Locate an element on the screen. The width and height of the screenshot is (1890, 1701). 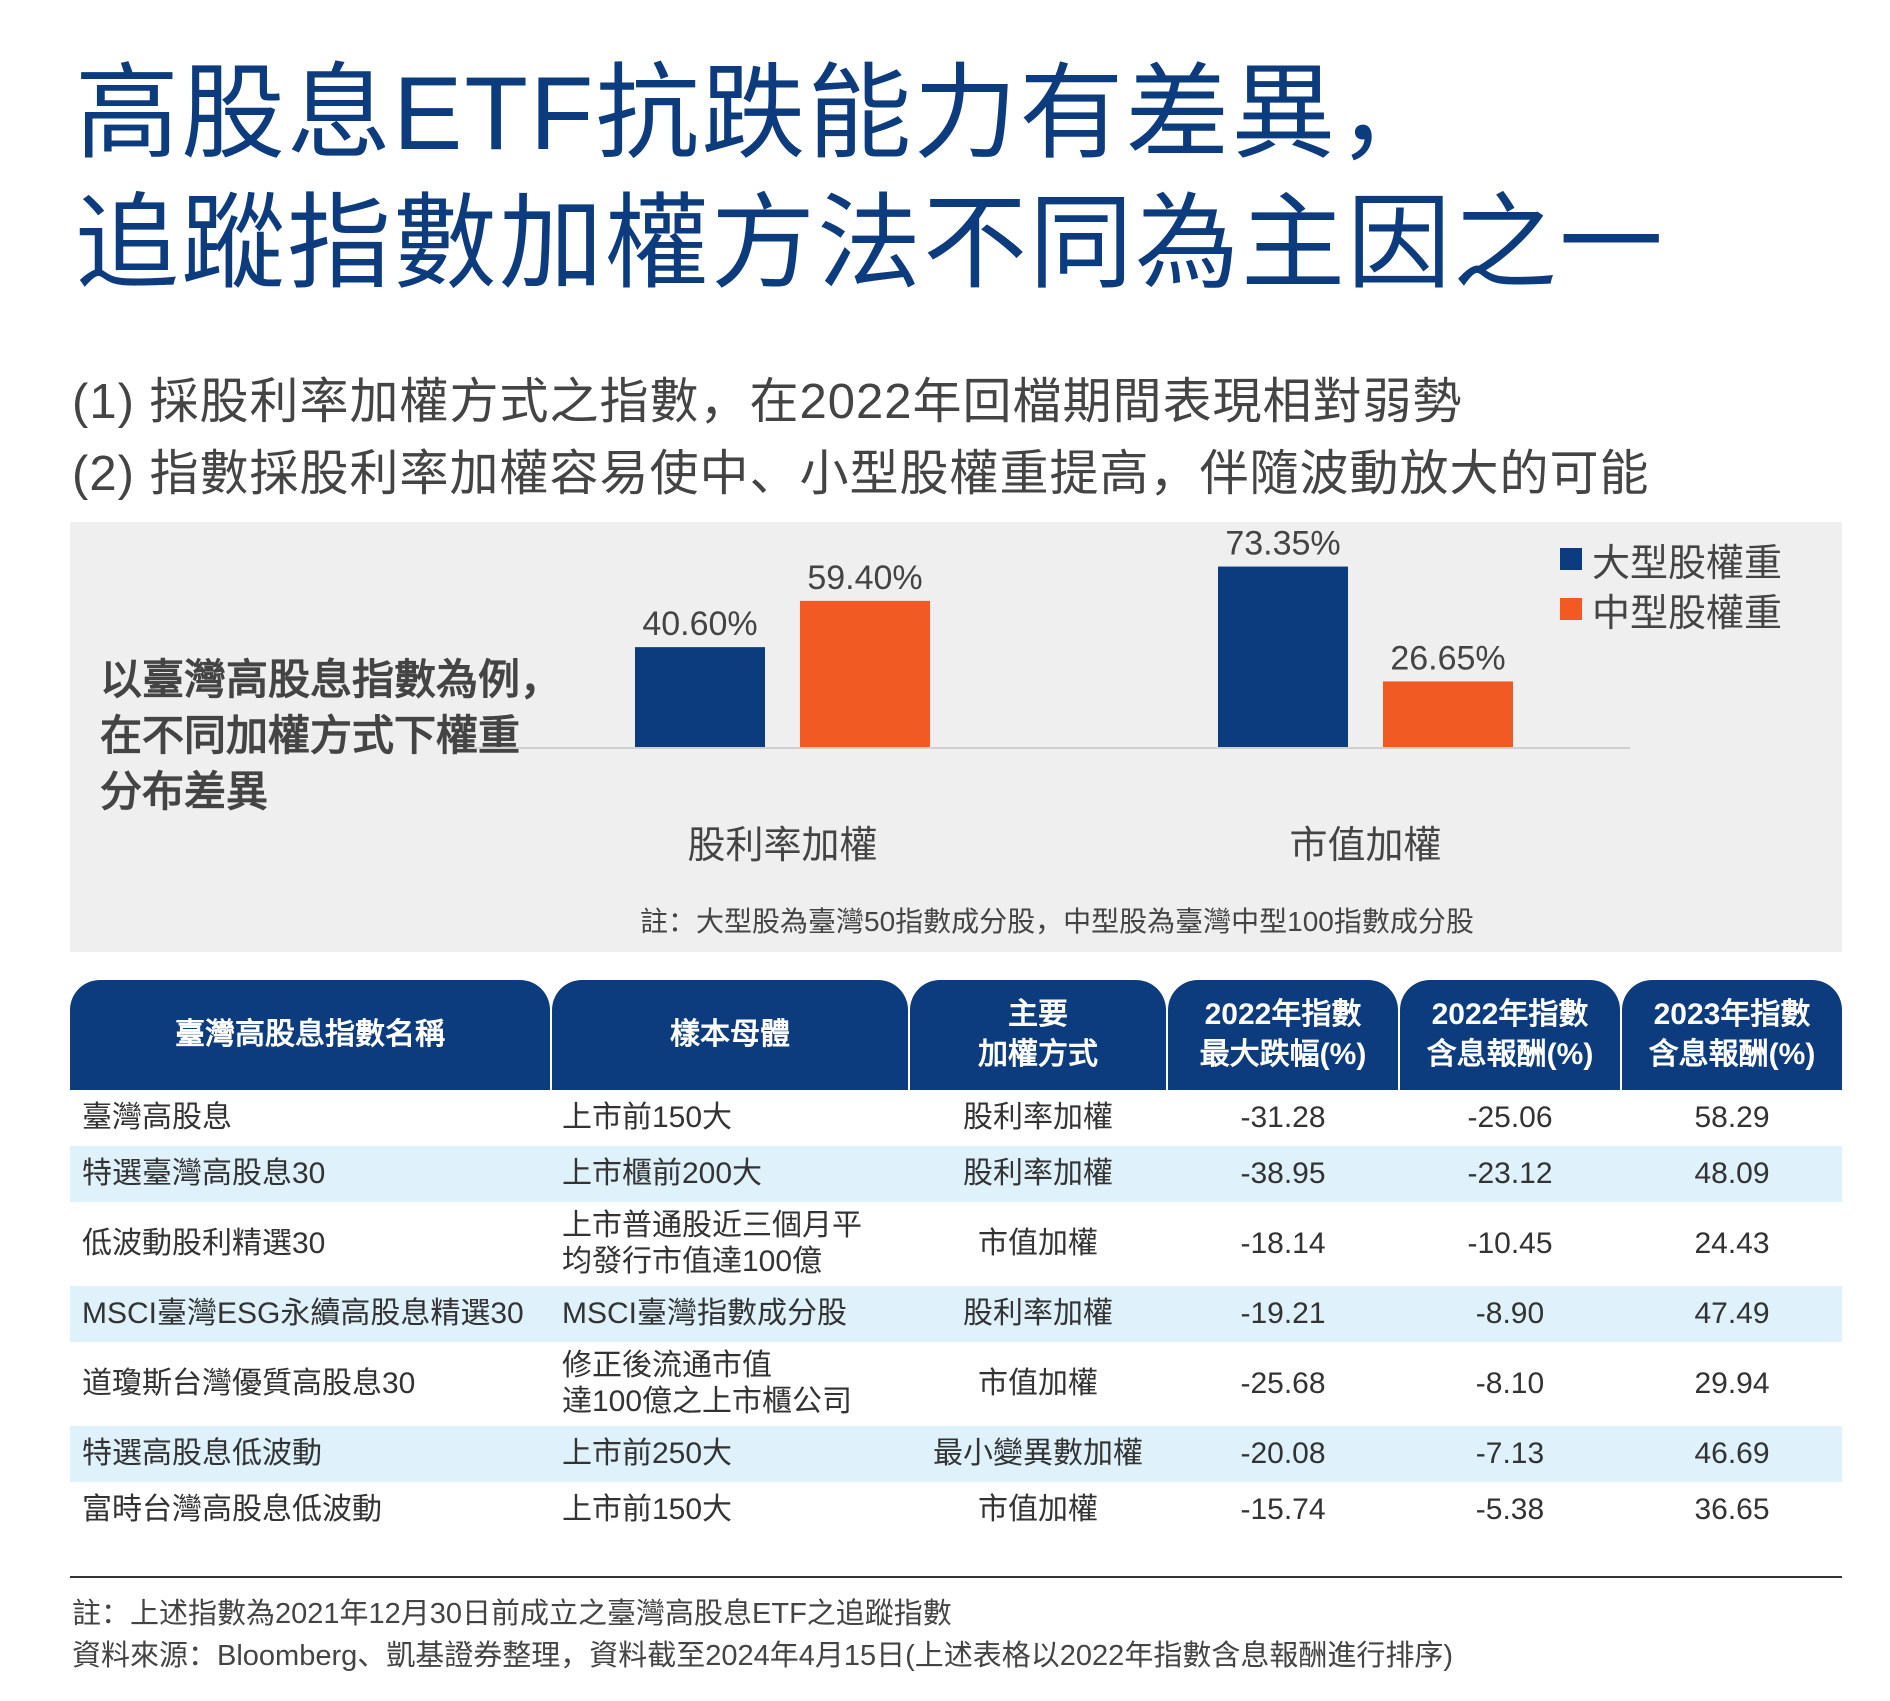
table-cell: -25.68 is located at coordinates (1283, 1383).